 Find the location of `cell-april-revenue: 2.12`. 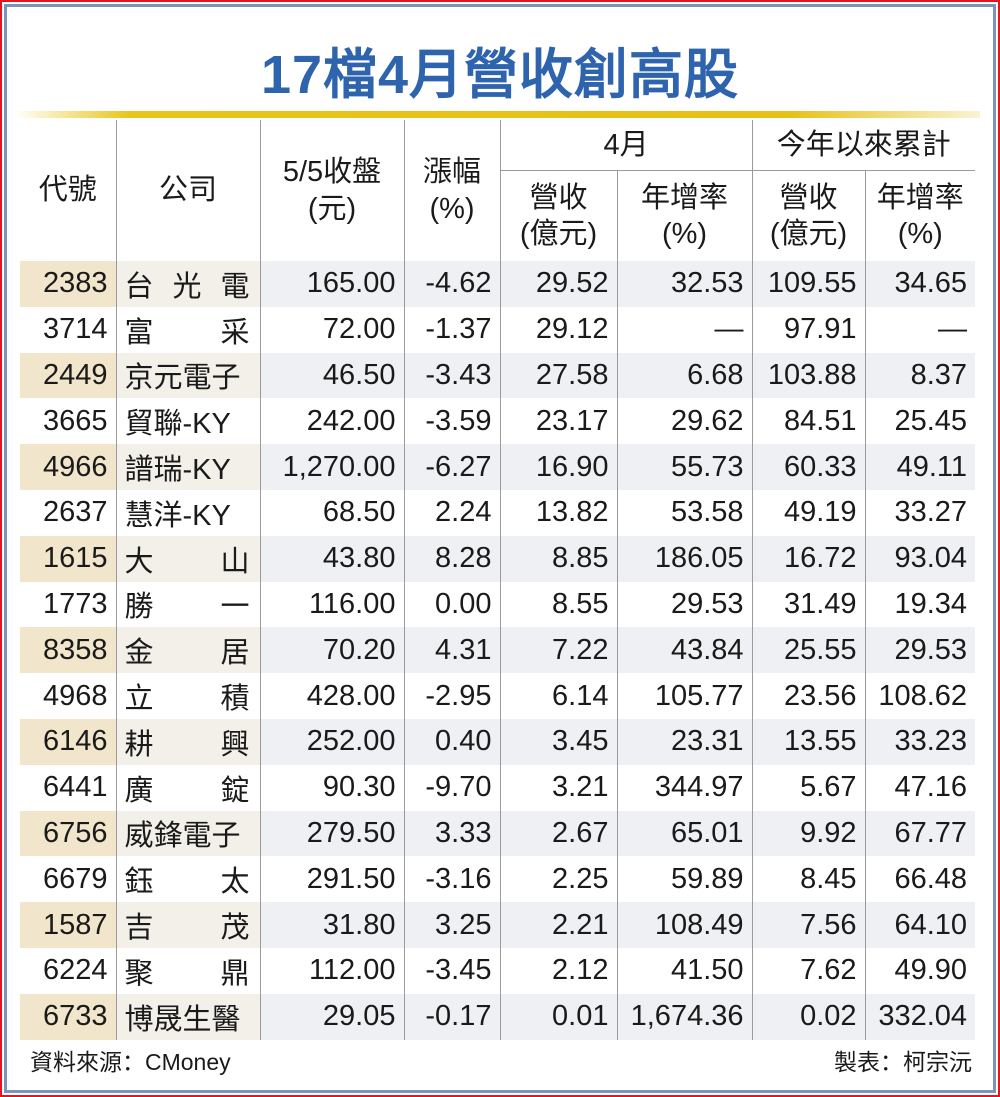

cell-april-revenue: 2.12 is located at coordinates (558, 970).